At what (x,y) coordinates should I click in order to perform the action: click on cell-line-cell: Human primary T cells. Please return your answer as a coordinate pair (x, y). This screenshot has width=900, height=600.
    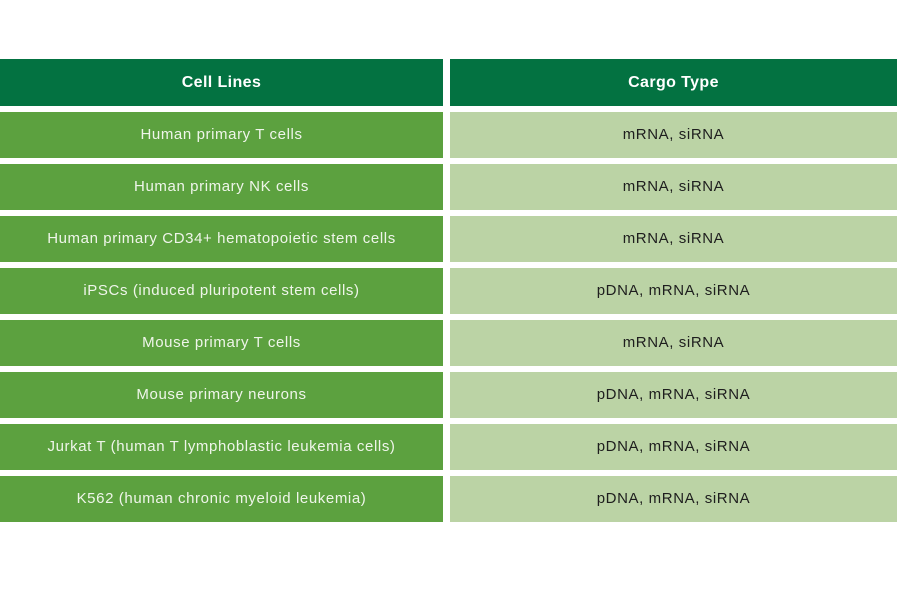
    Looking at the image, I should click on (221, 135).